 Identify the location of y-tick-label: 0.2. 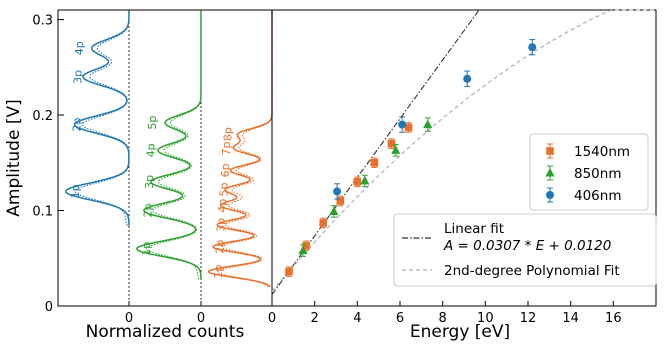
(42, 116).